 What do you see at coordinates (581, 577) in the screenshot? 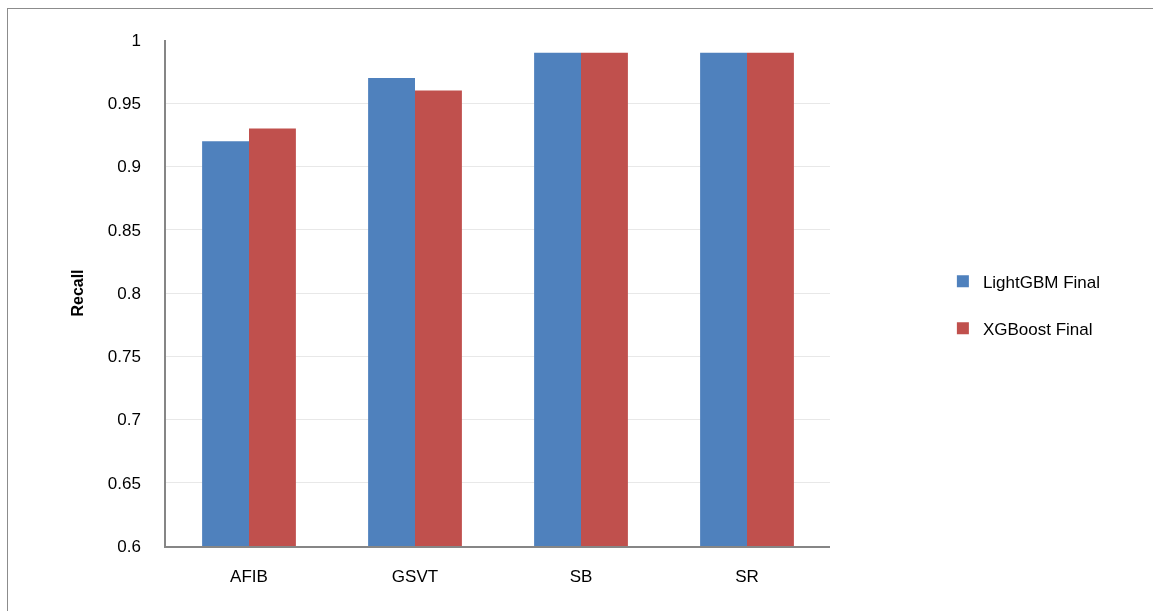
I see `x-tick-label: SB` at bounding box center [581, 577].